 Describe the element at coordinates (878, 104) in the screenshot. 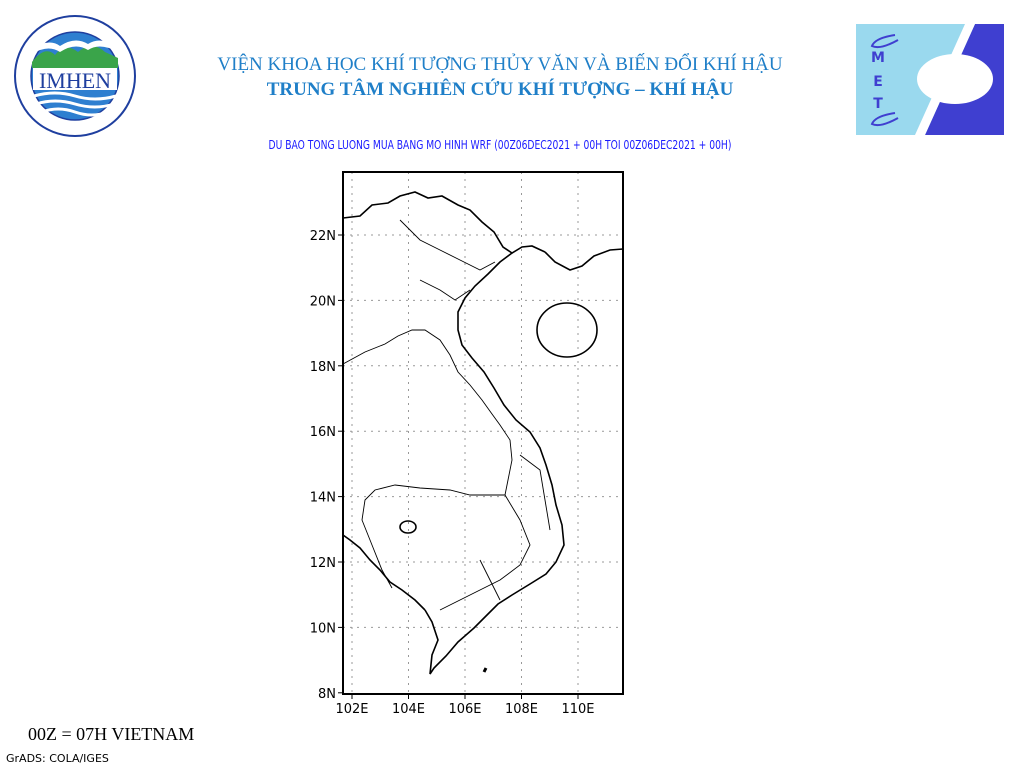

I see `svg-text: T` at that location.